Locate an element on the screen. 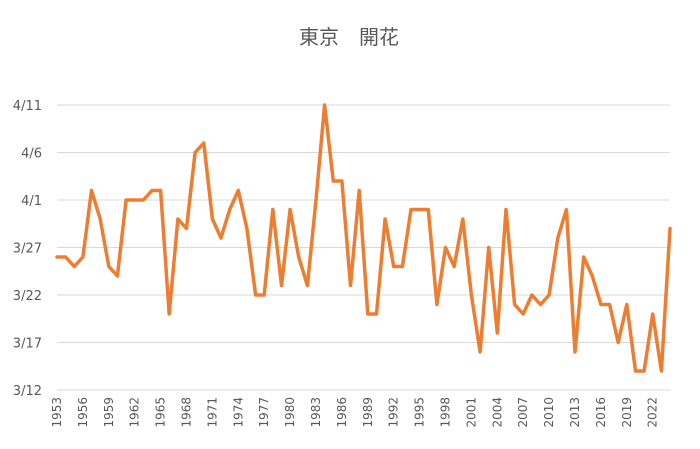  x-tick-label: 1983 is located at coordinates (316, 412).